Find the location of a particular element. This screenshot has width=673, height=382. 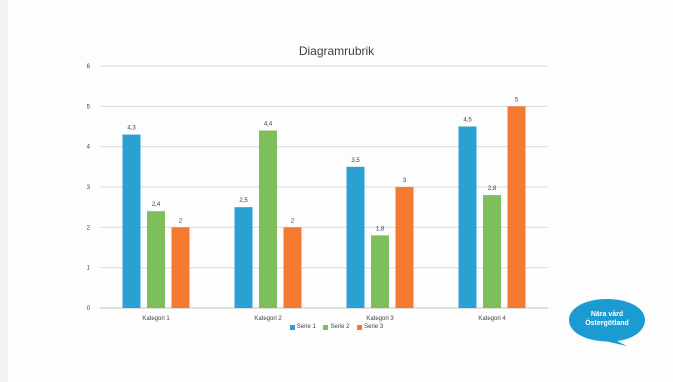

y-tick-label: 1 is located at coordinates (89, 269).